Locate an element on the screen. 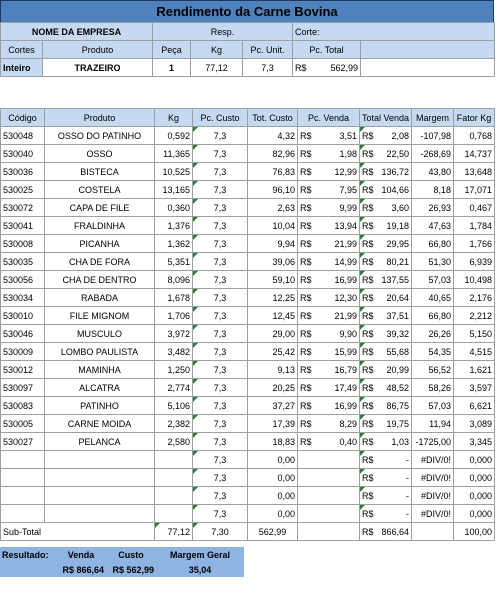 The height and width of the screenshot is (600, 500). cell-kg: 1,362 is located at coordinates (173, 243).